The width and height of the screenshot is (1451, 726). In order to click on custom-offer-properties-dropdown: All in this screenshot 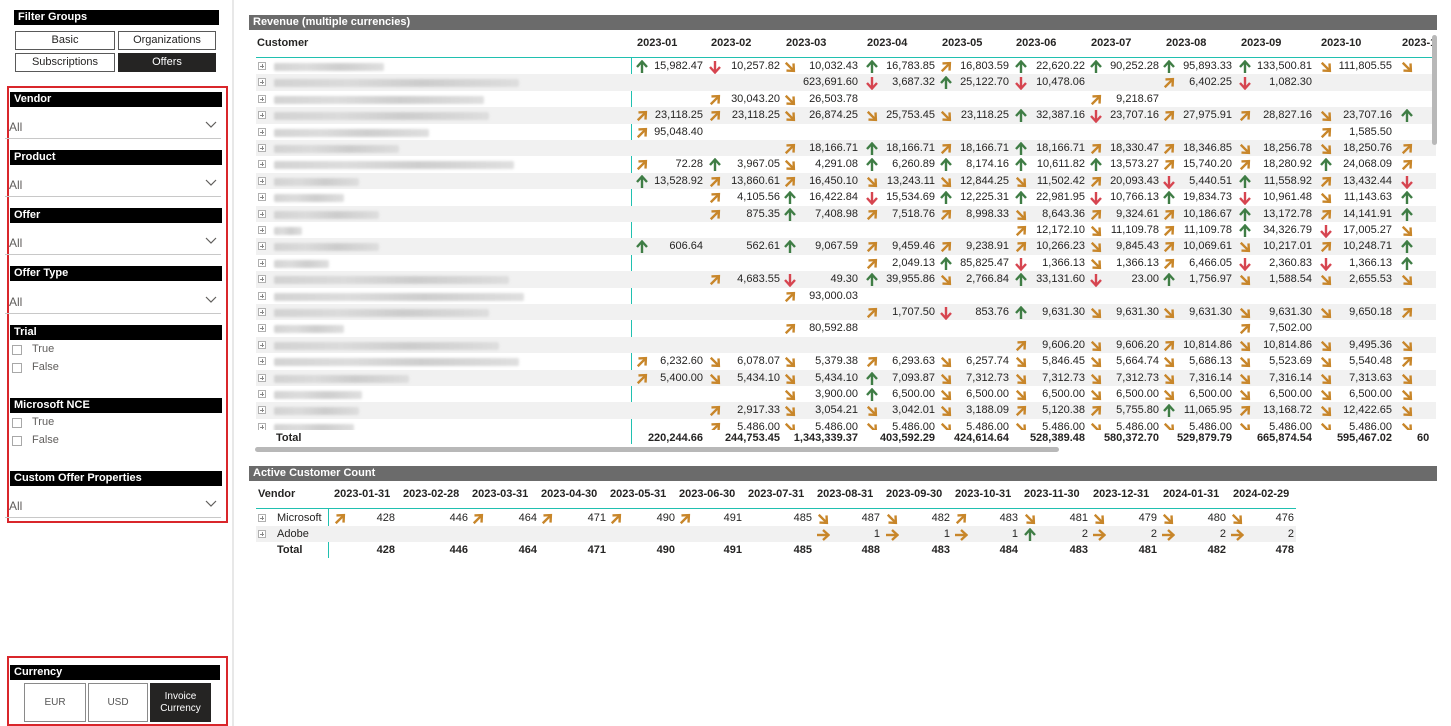, I will do `click(113, 505)`.